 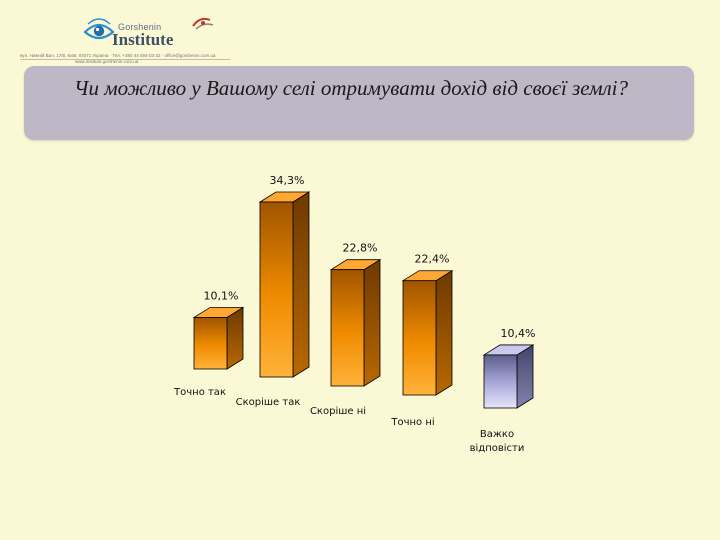 What do you see at coordinates (360, 248) in the screenshot?
I see `value-label: 22,8%` at bounding box center [360, 248].